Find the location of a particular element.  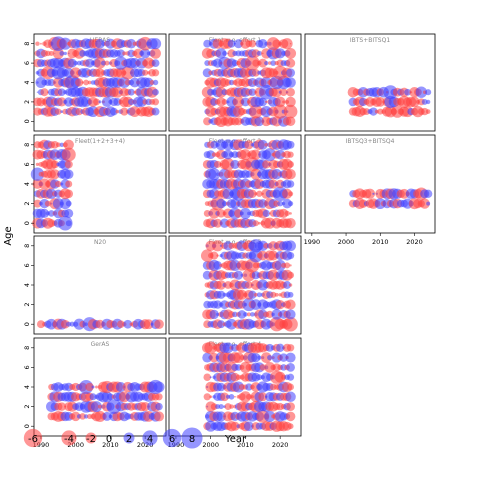

legend-label: -2 is located at coordinates (91, 439).